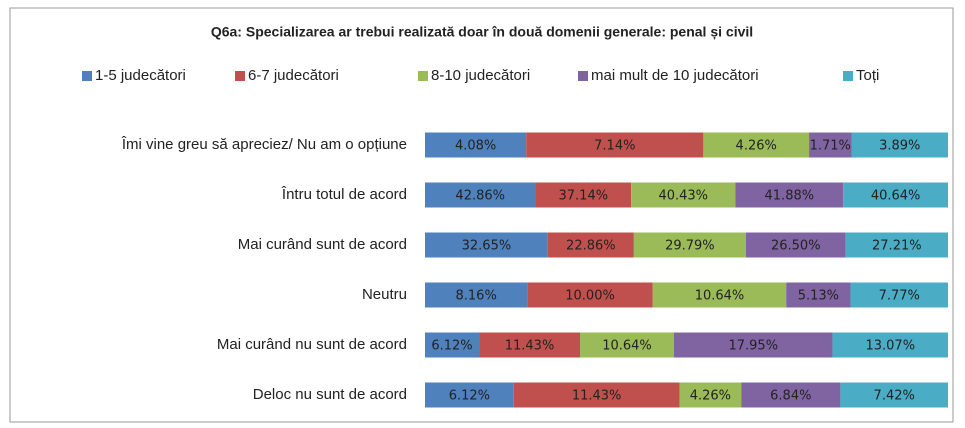 The height and width of the screenshot is (428, 965). What do you see at coordinates (675, 75) in the screenshot?
I see `legend-label: mai mult de 10 judecători` at bounding box center [675, 75].